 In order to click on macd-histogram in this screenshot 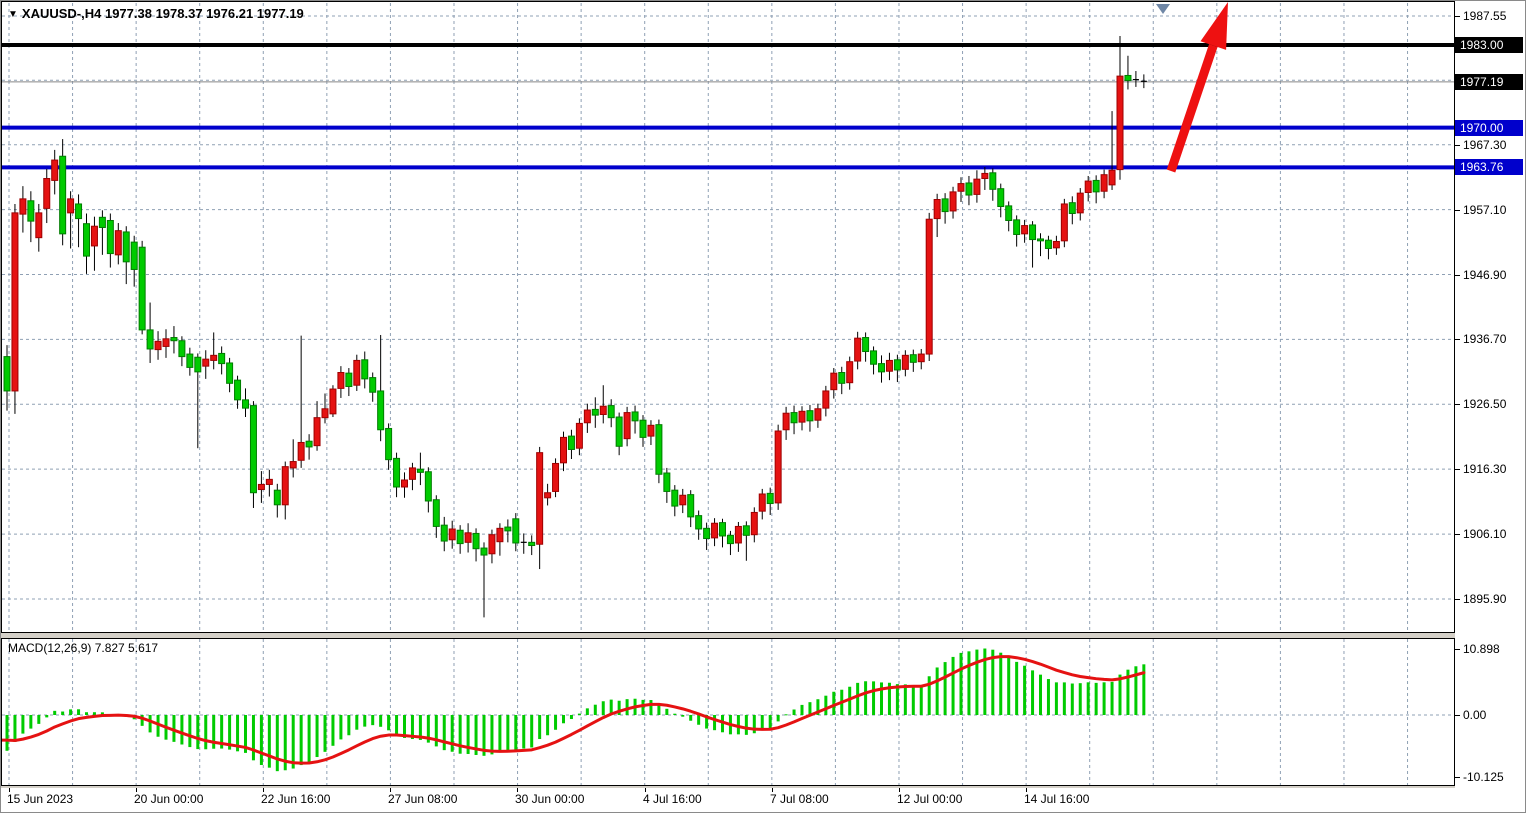, I will do `click(575, 710)`.